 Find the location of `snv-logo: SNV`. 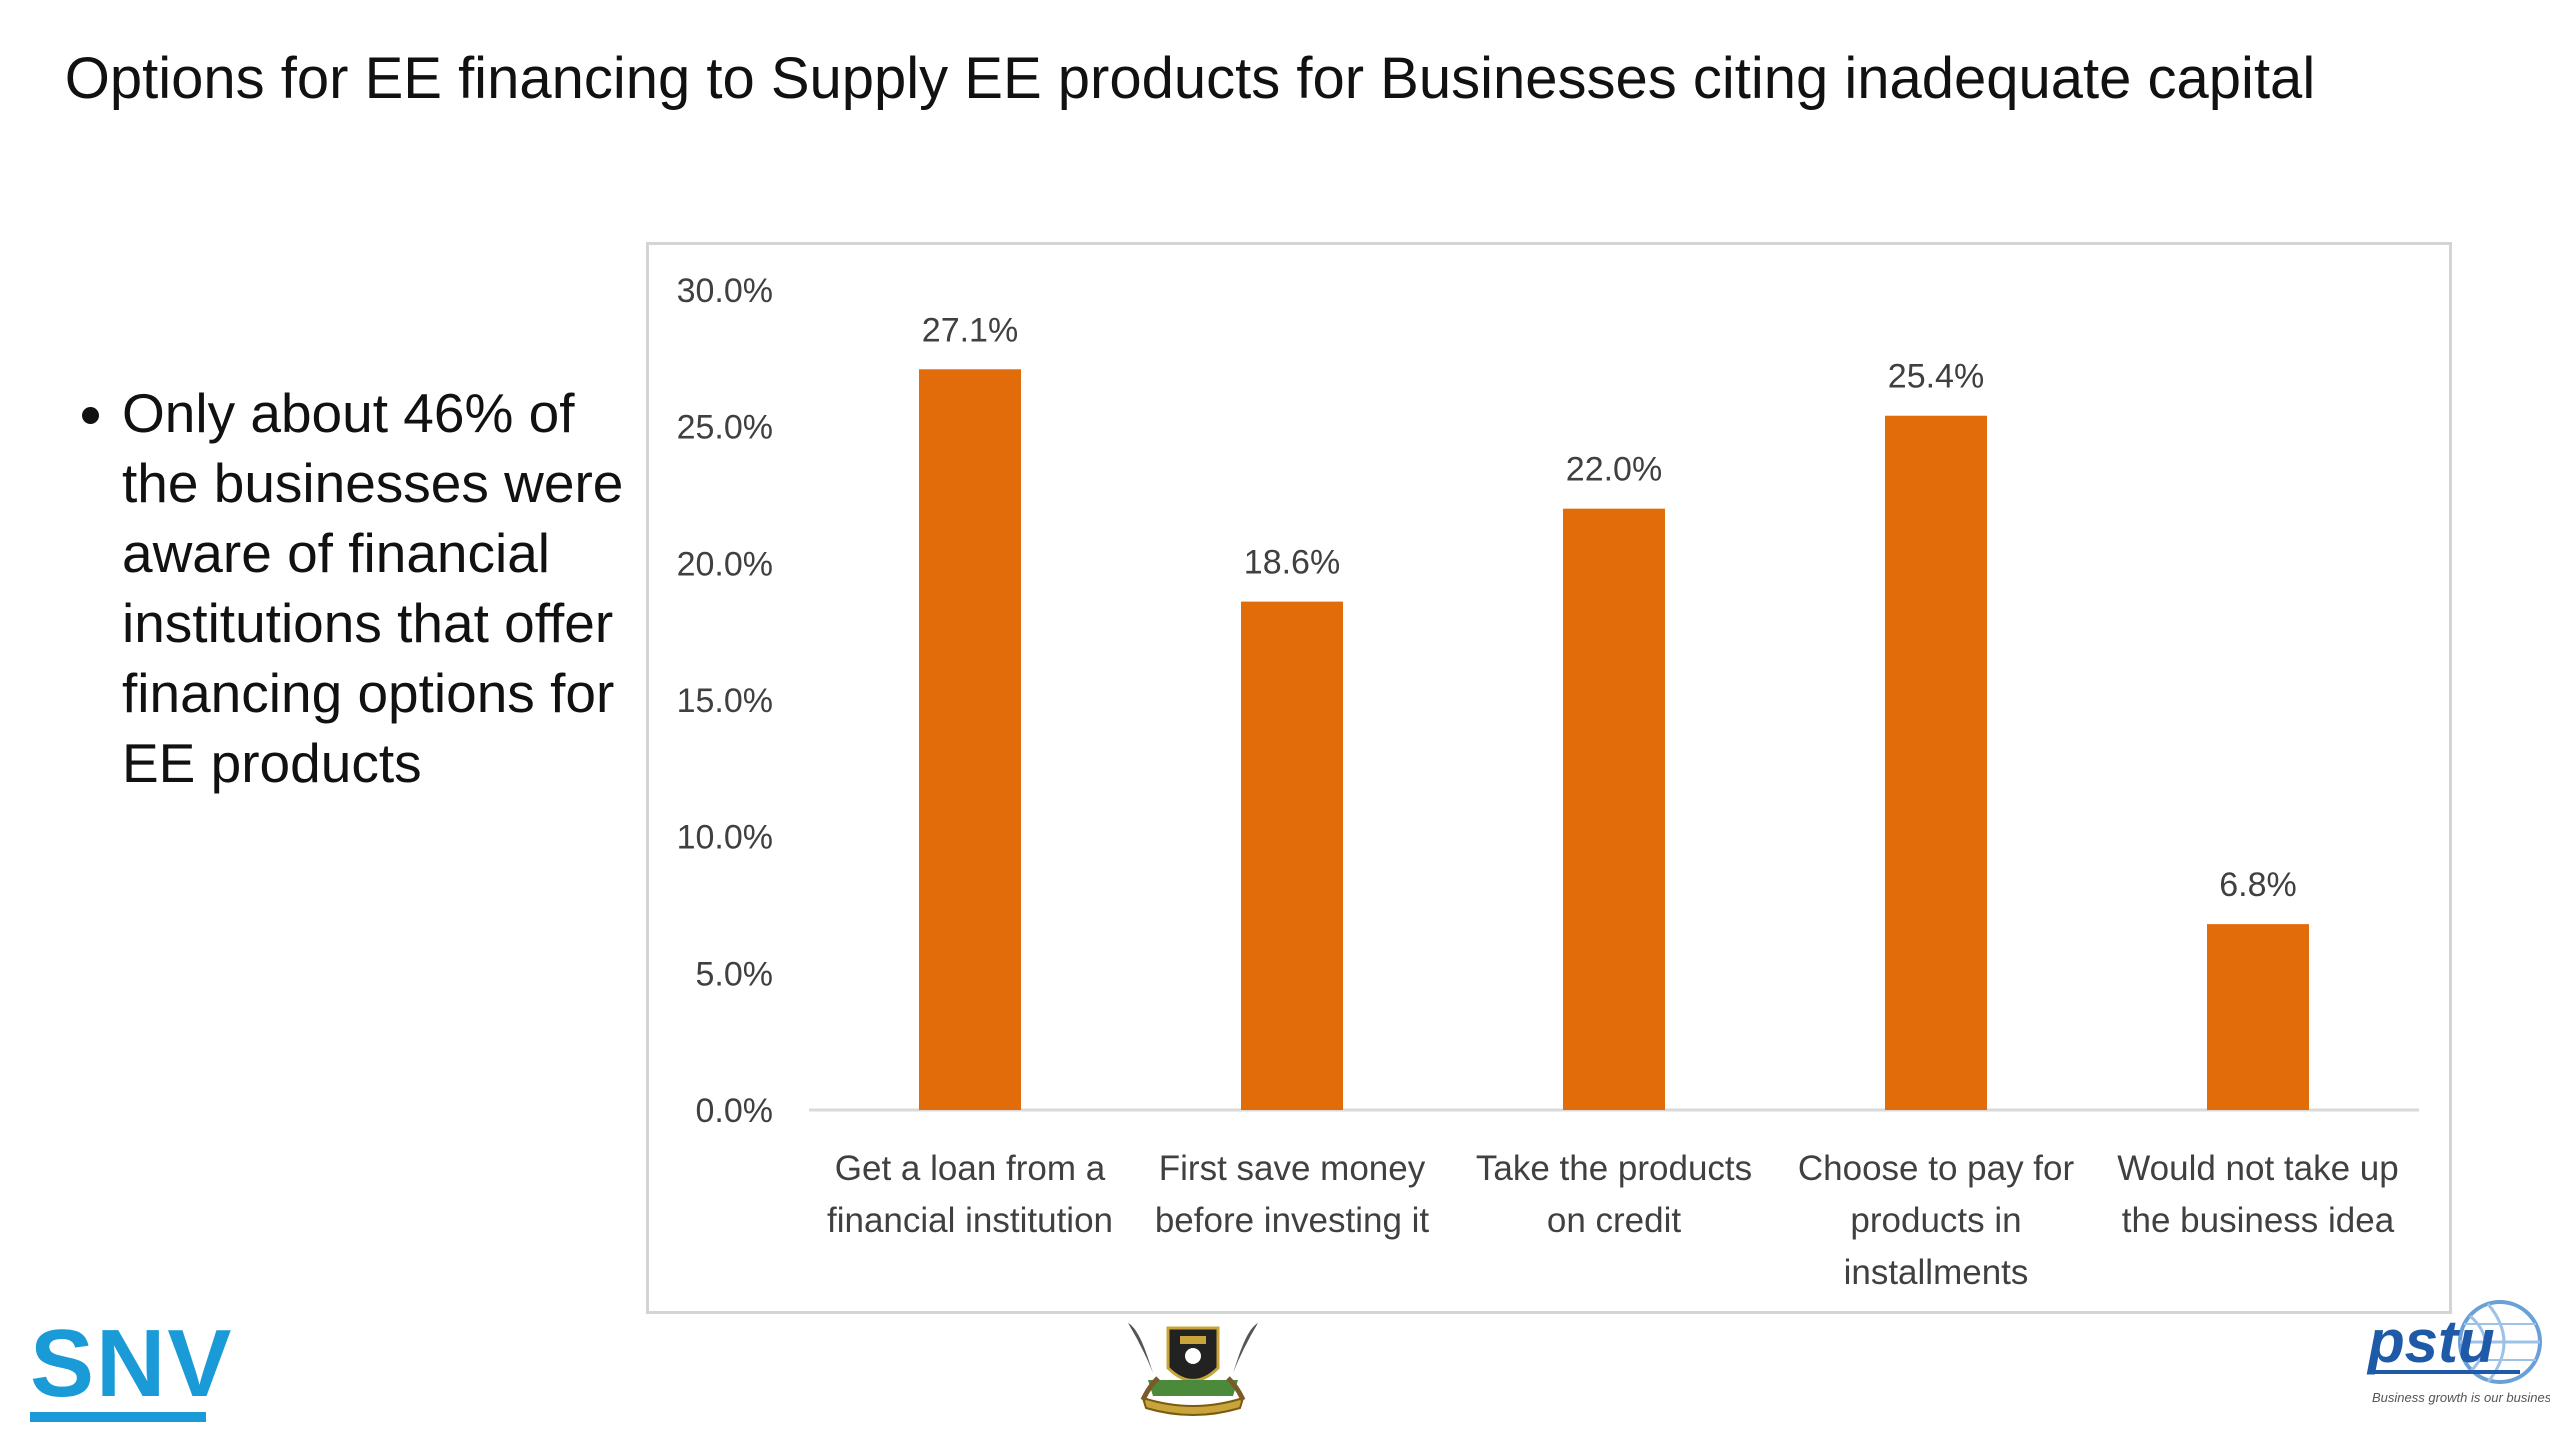

snv-logo: SNV is located at coordinates (132, 1369).